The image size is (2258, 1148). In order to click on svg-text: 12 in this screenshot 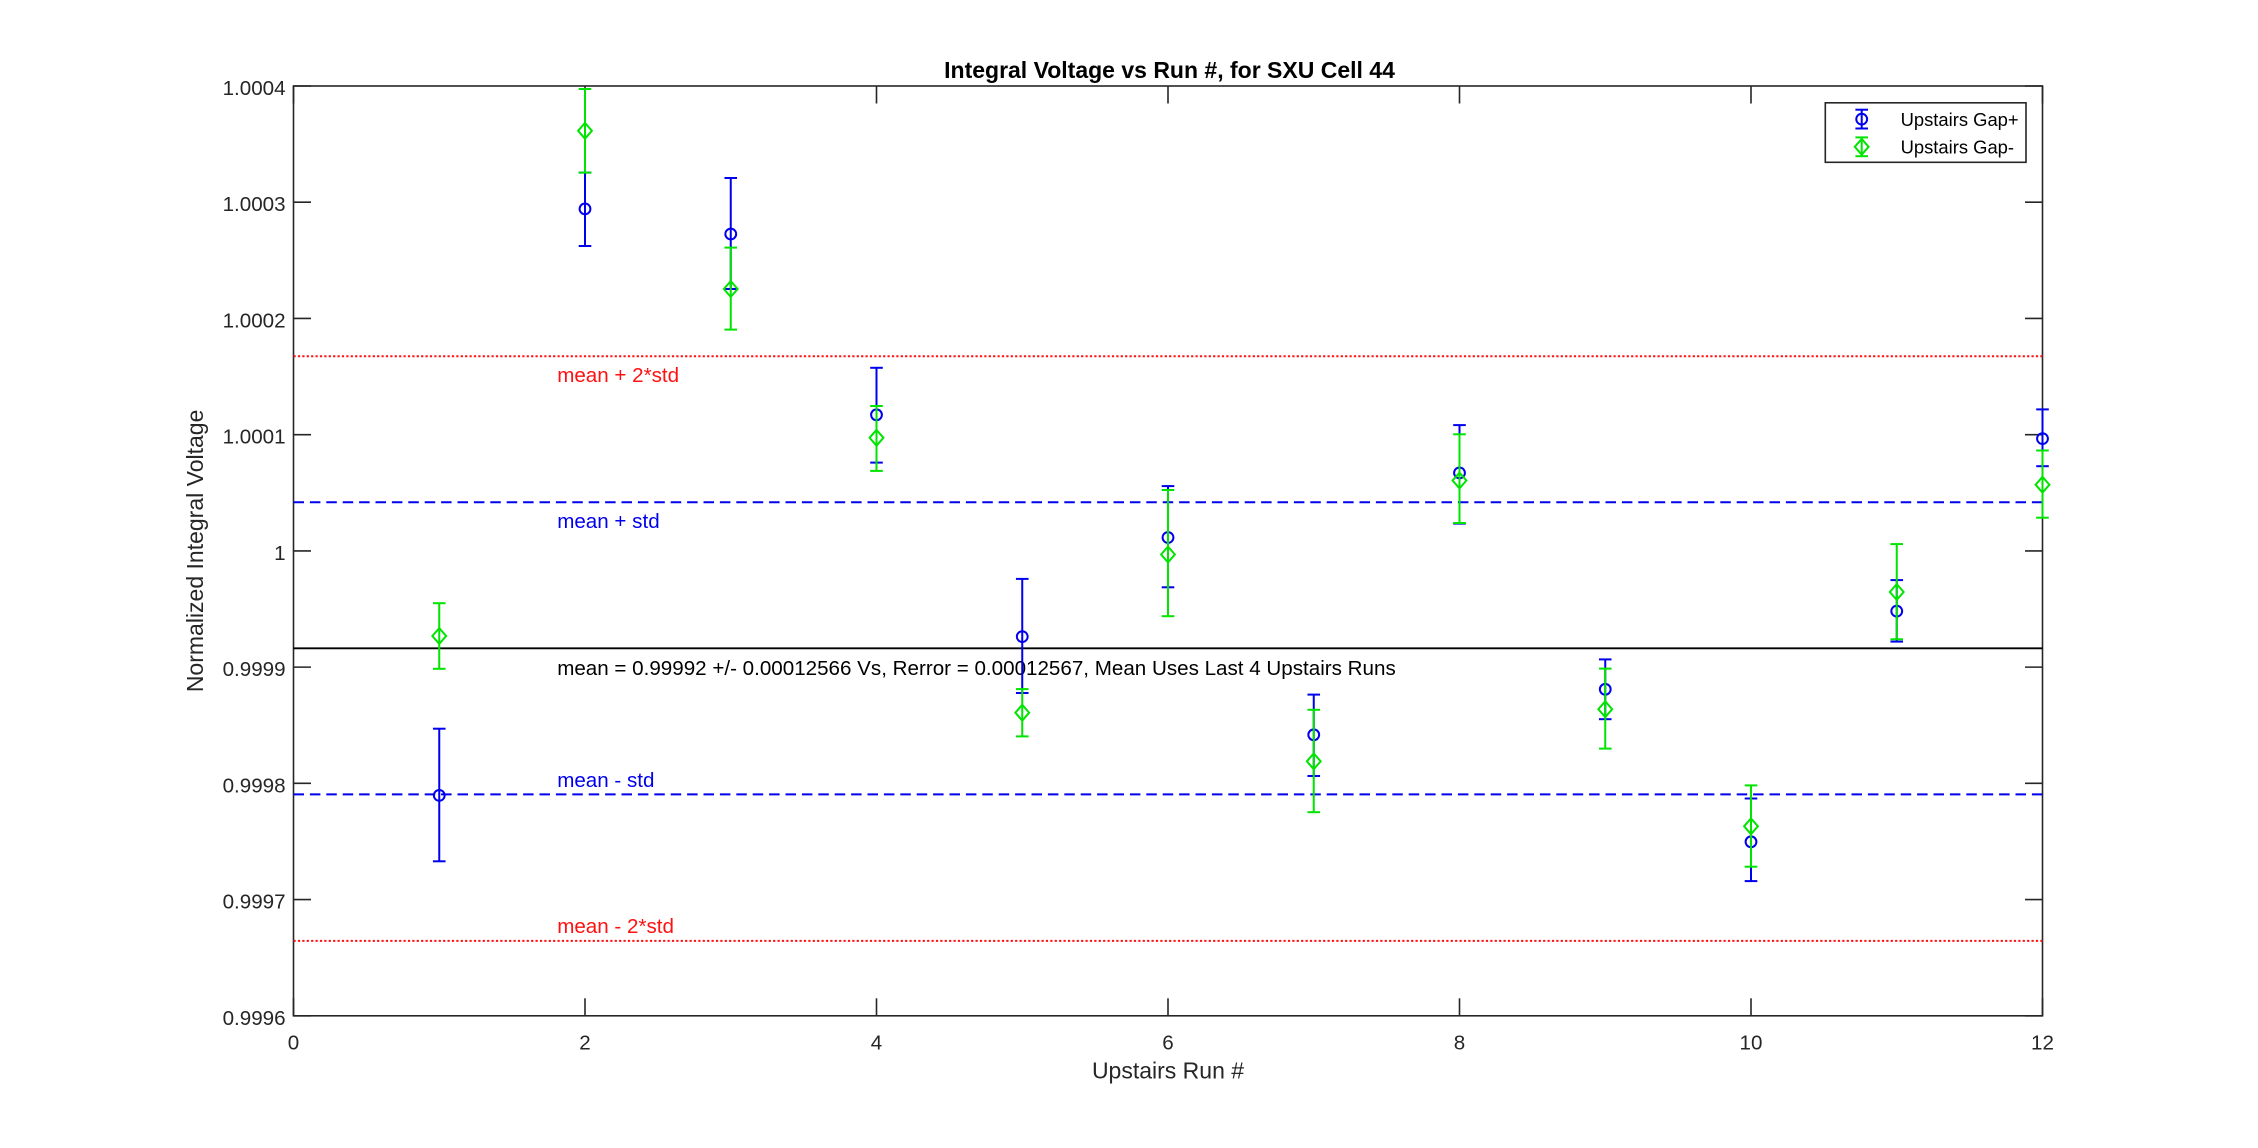, I will do `click(2042, 1043)`.